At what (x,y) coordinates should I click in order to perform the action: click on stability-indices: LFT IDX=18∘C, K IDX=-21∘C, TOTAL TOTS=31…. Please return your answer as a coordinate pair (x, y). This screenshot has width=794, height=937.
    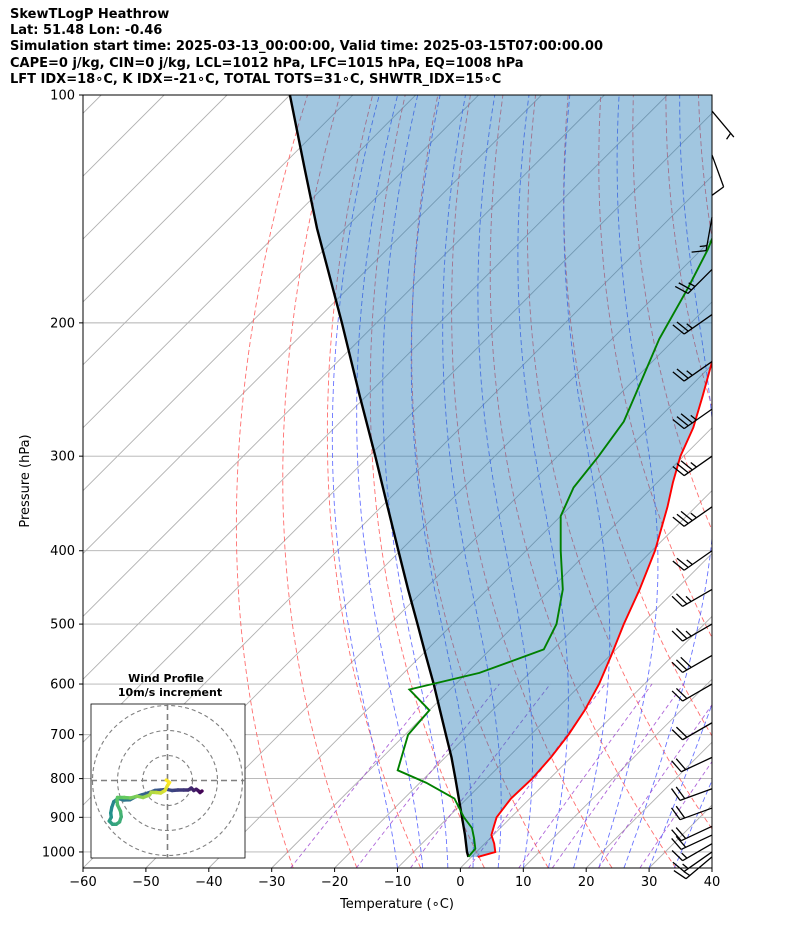
    Looking at the image, I should click on (256, 79).